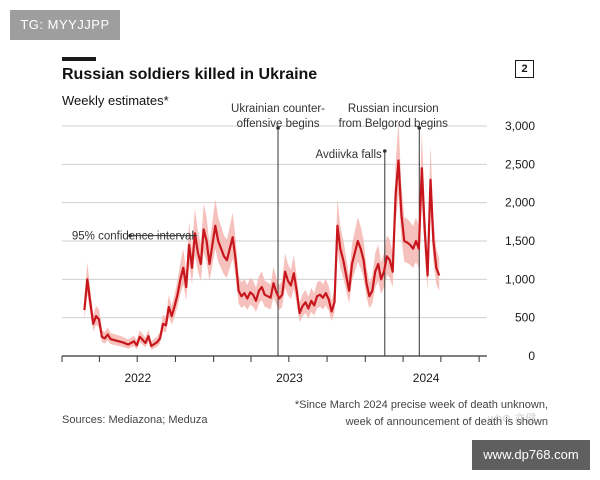  What do you see at coordinates (520, 279) in the screenshot?
I see `y-tick-label: 1,000` at bounding box center [520, 279].